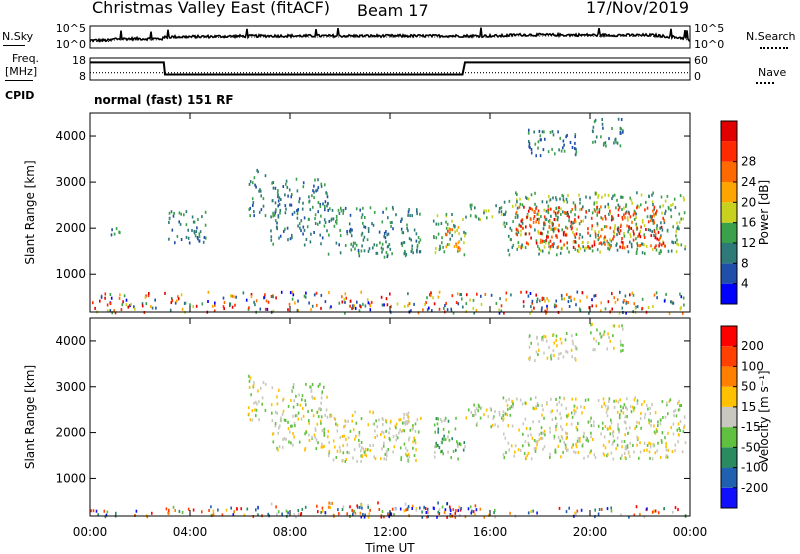 Image resolution: width=800 pixels, height=554 pixels. Describe the element at coordinates (30, 212) in the screenshot. I see `power-range-axis-label: Slant Range [km]` at that location.